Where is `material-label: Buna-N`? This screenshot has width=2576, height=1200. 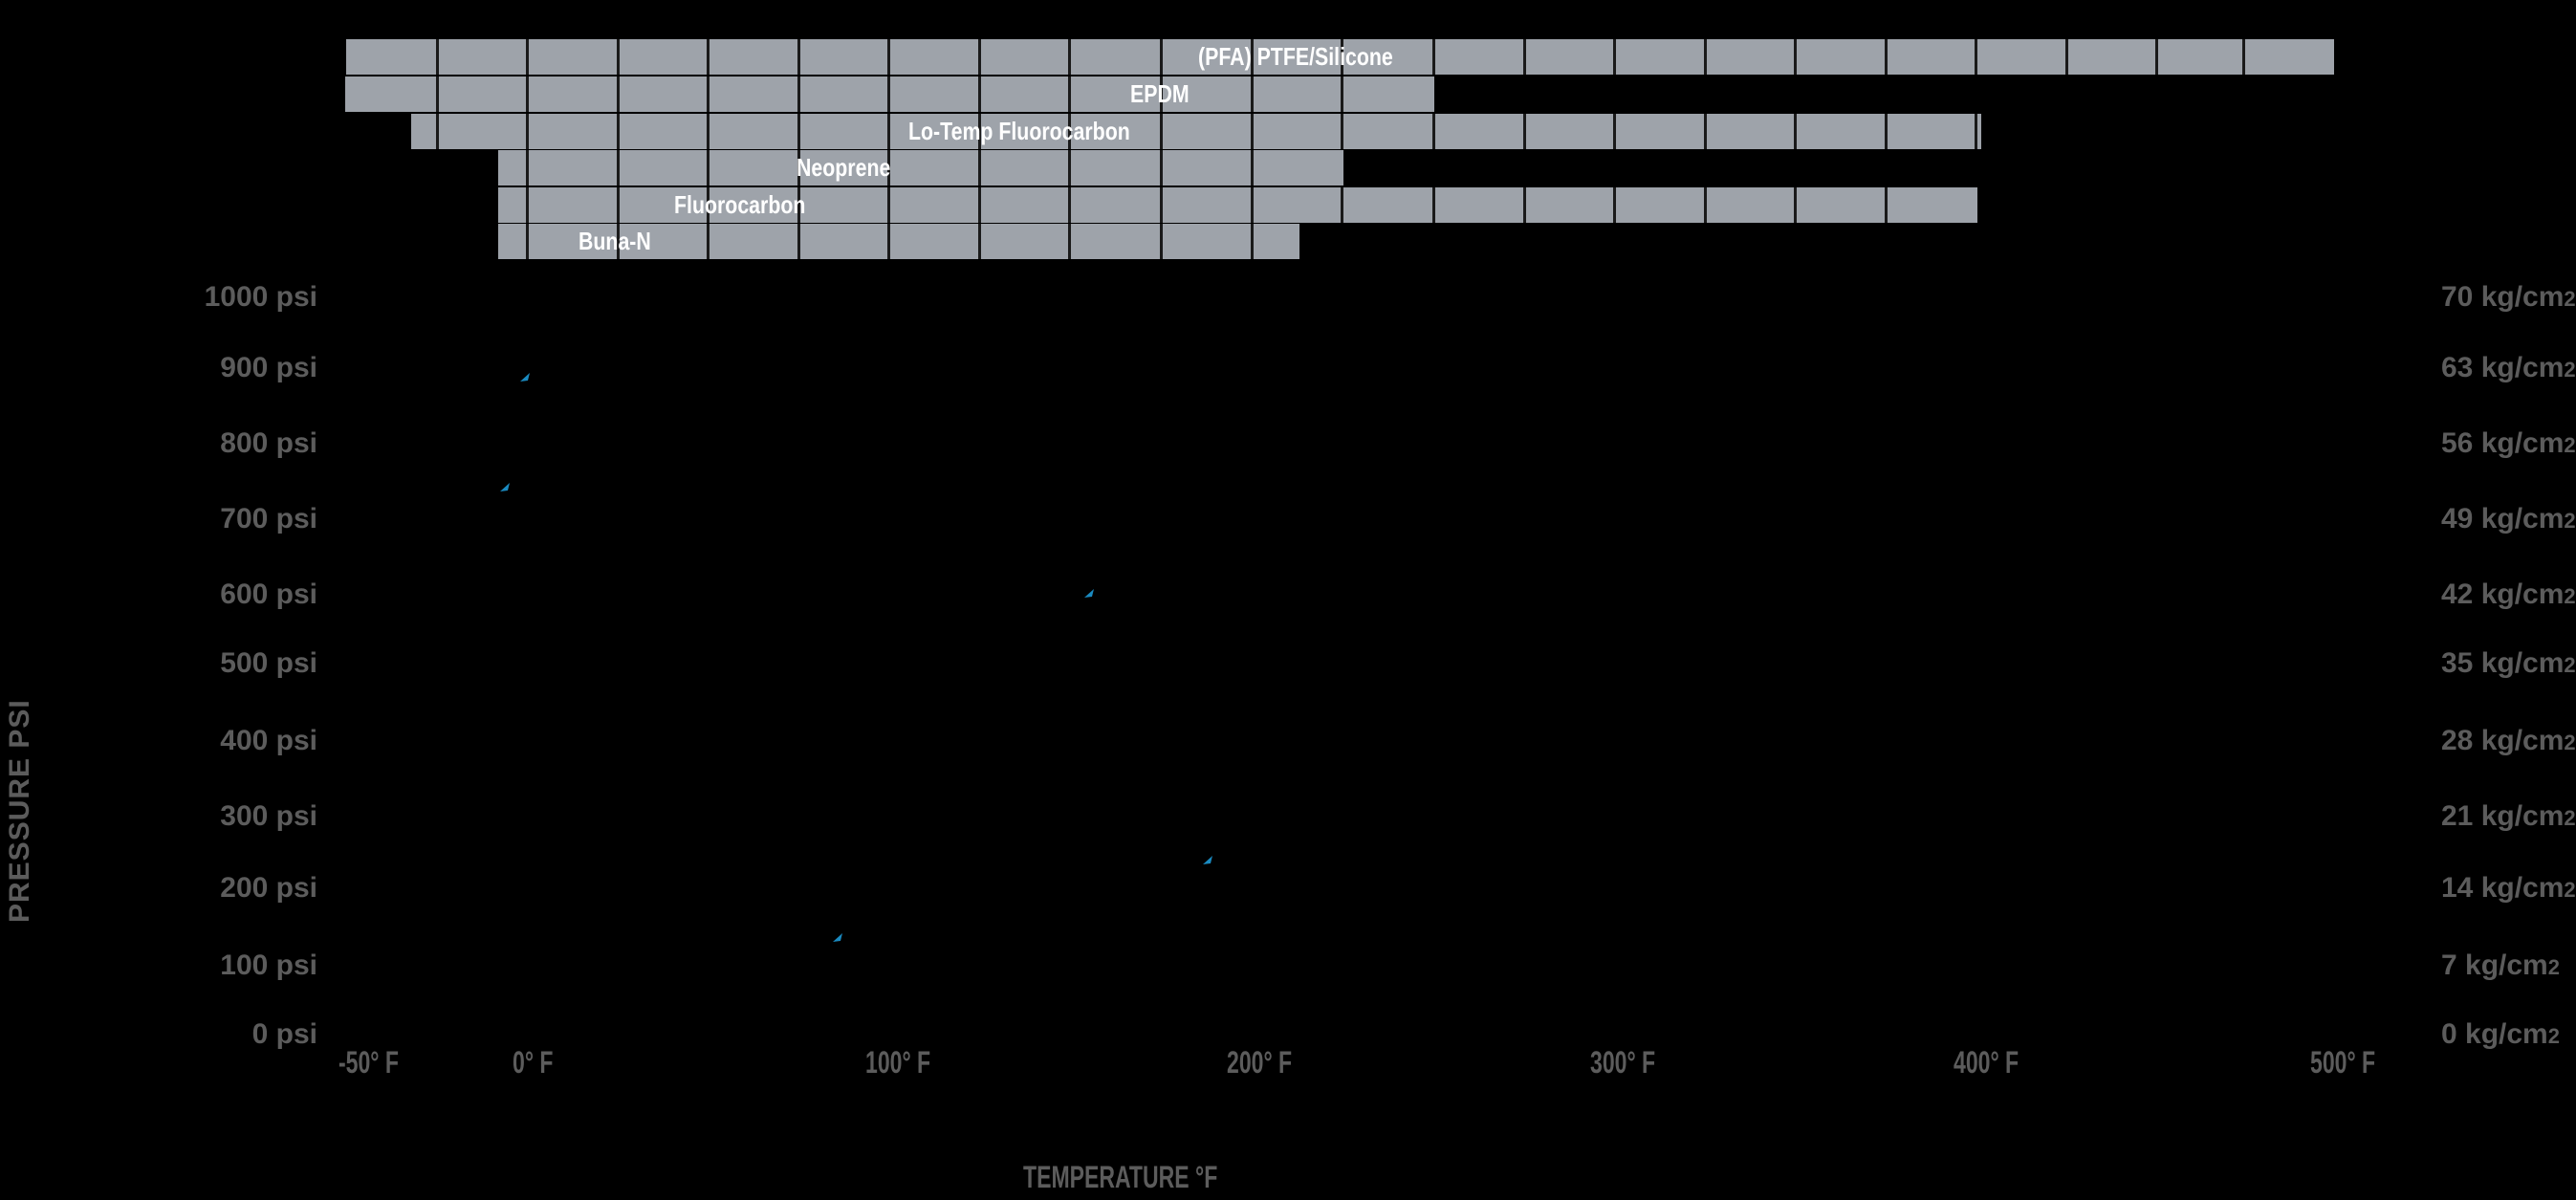
material-label: Buna-N is located at coordinates (615, 241).